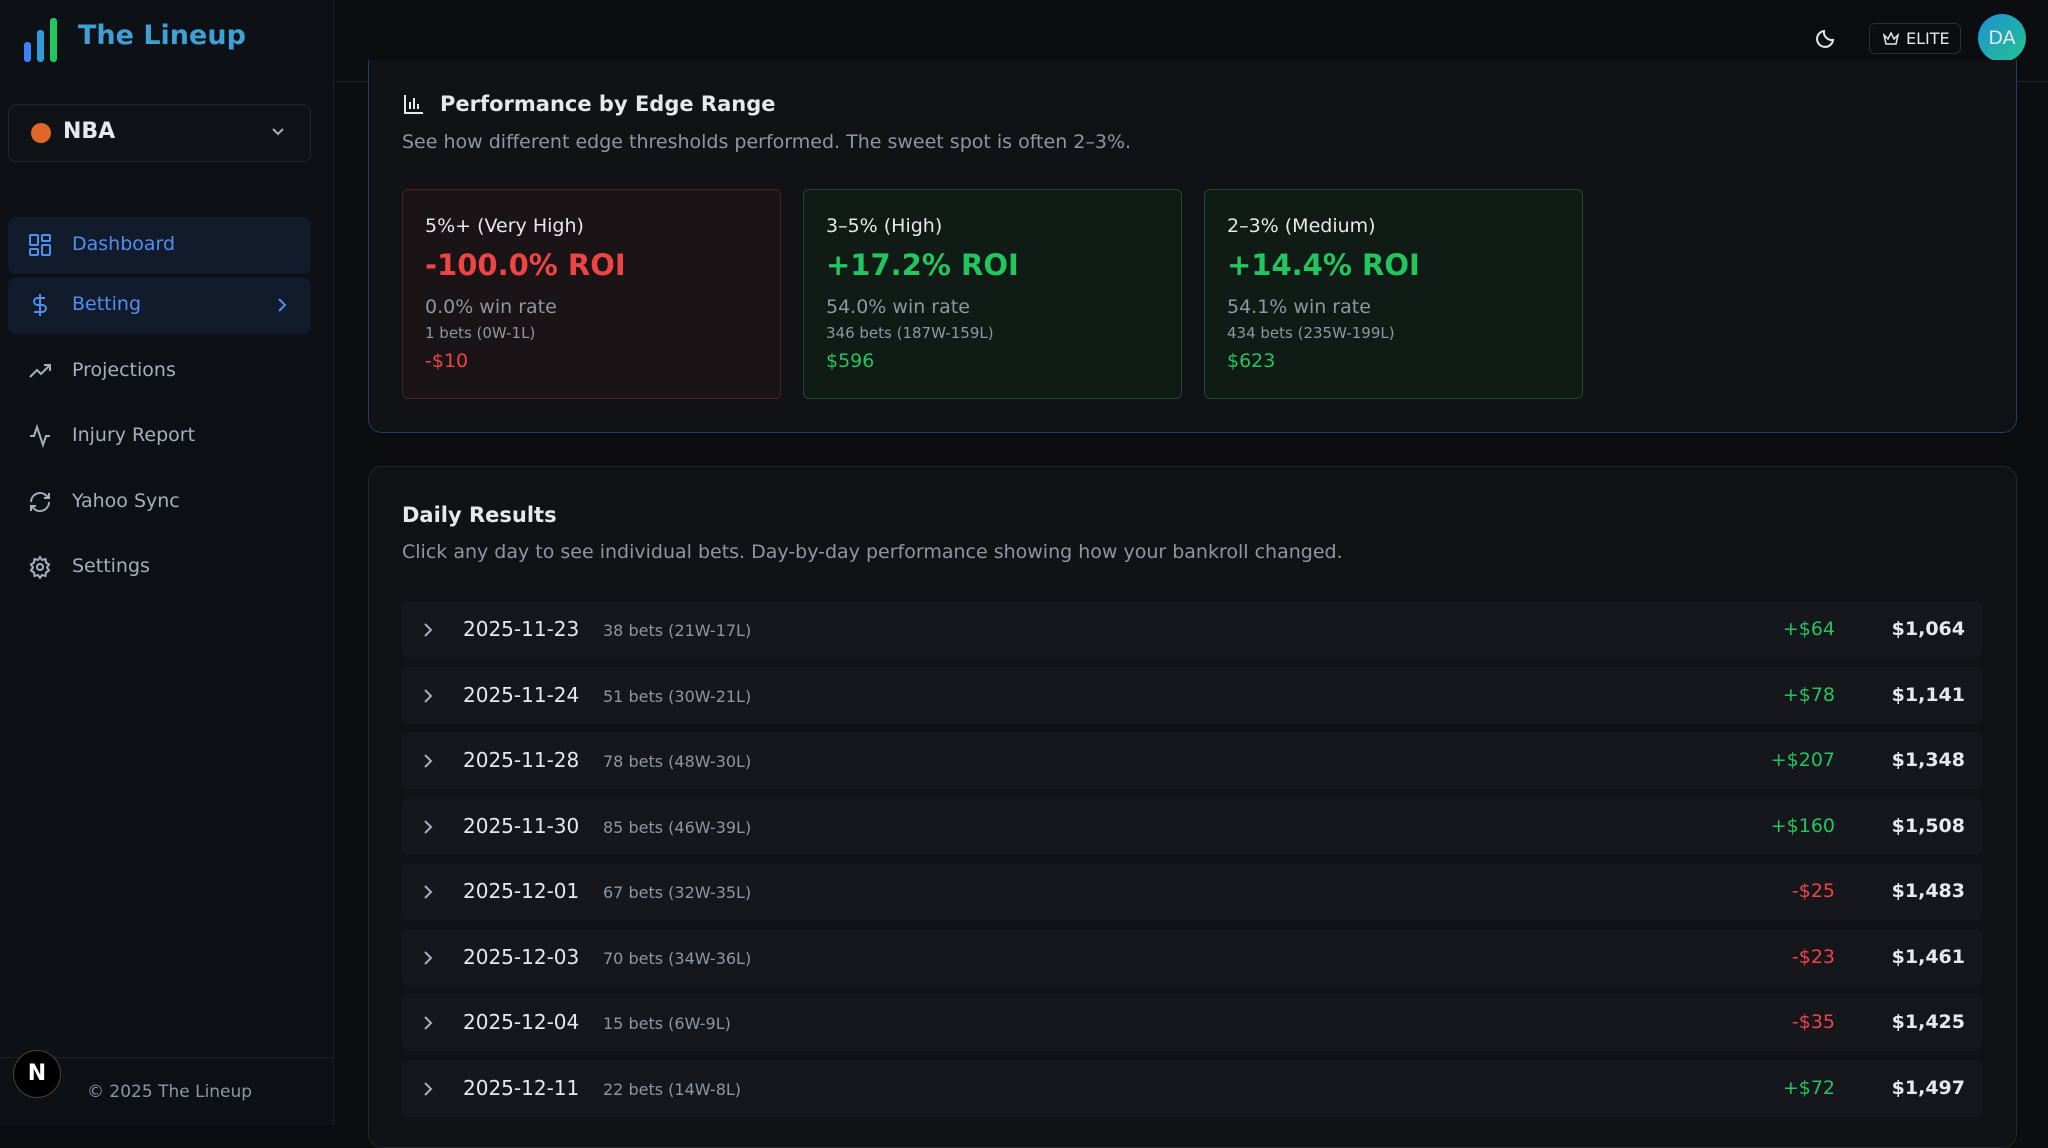  What do you see at coordinates (491, 307) in the screenshot?
I see `card-win-rate: 0.0% win rate` at bounding box center [491, 307].